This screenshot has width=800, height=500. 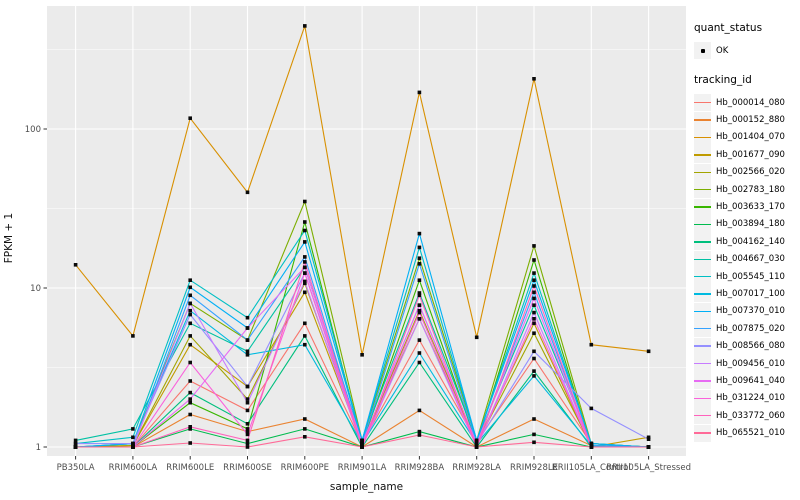 I want to click on legend-item-Hb_004667_030: Hb_004667_030, so click(x=747, y=259).